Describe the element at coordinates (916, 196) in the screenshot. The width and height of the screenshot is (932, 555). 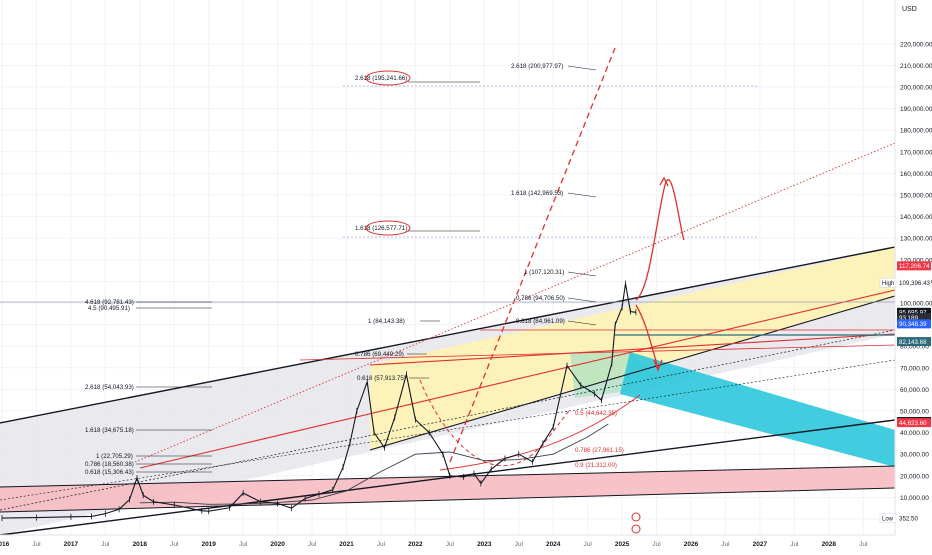
I see `y-tick-label: 150,000.00` at that location.